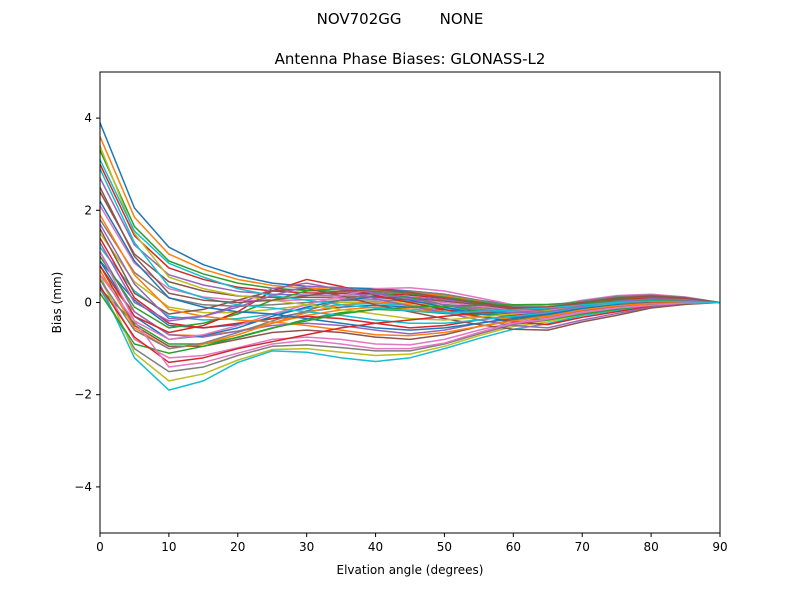 This screenshot has height=600, width=800. Describe the element at coordinates (168, 547) in the screenshot. I see `x-tick-label: 10` at that location.